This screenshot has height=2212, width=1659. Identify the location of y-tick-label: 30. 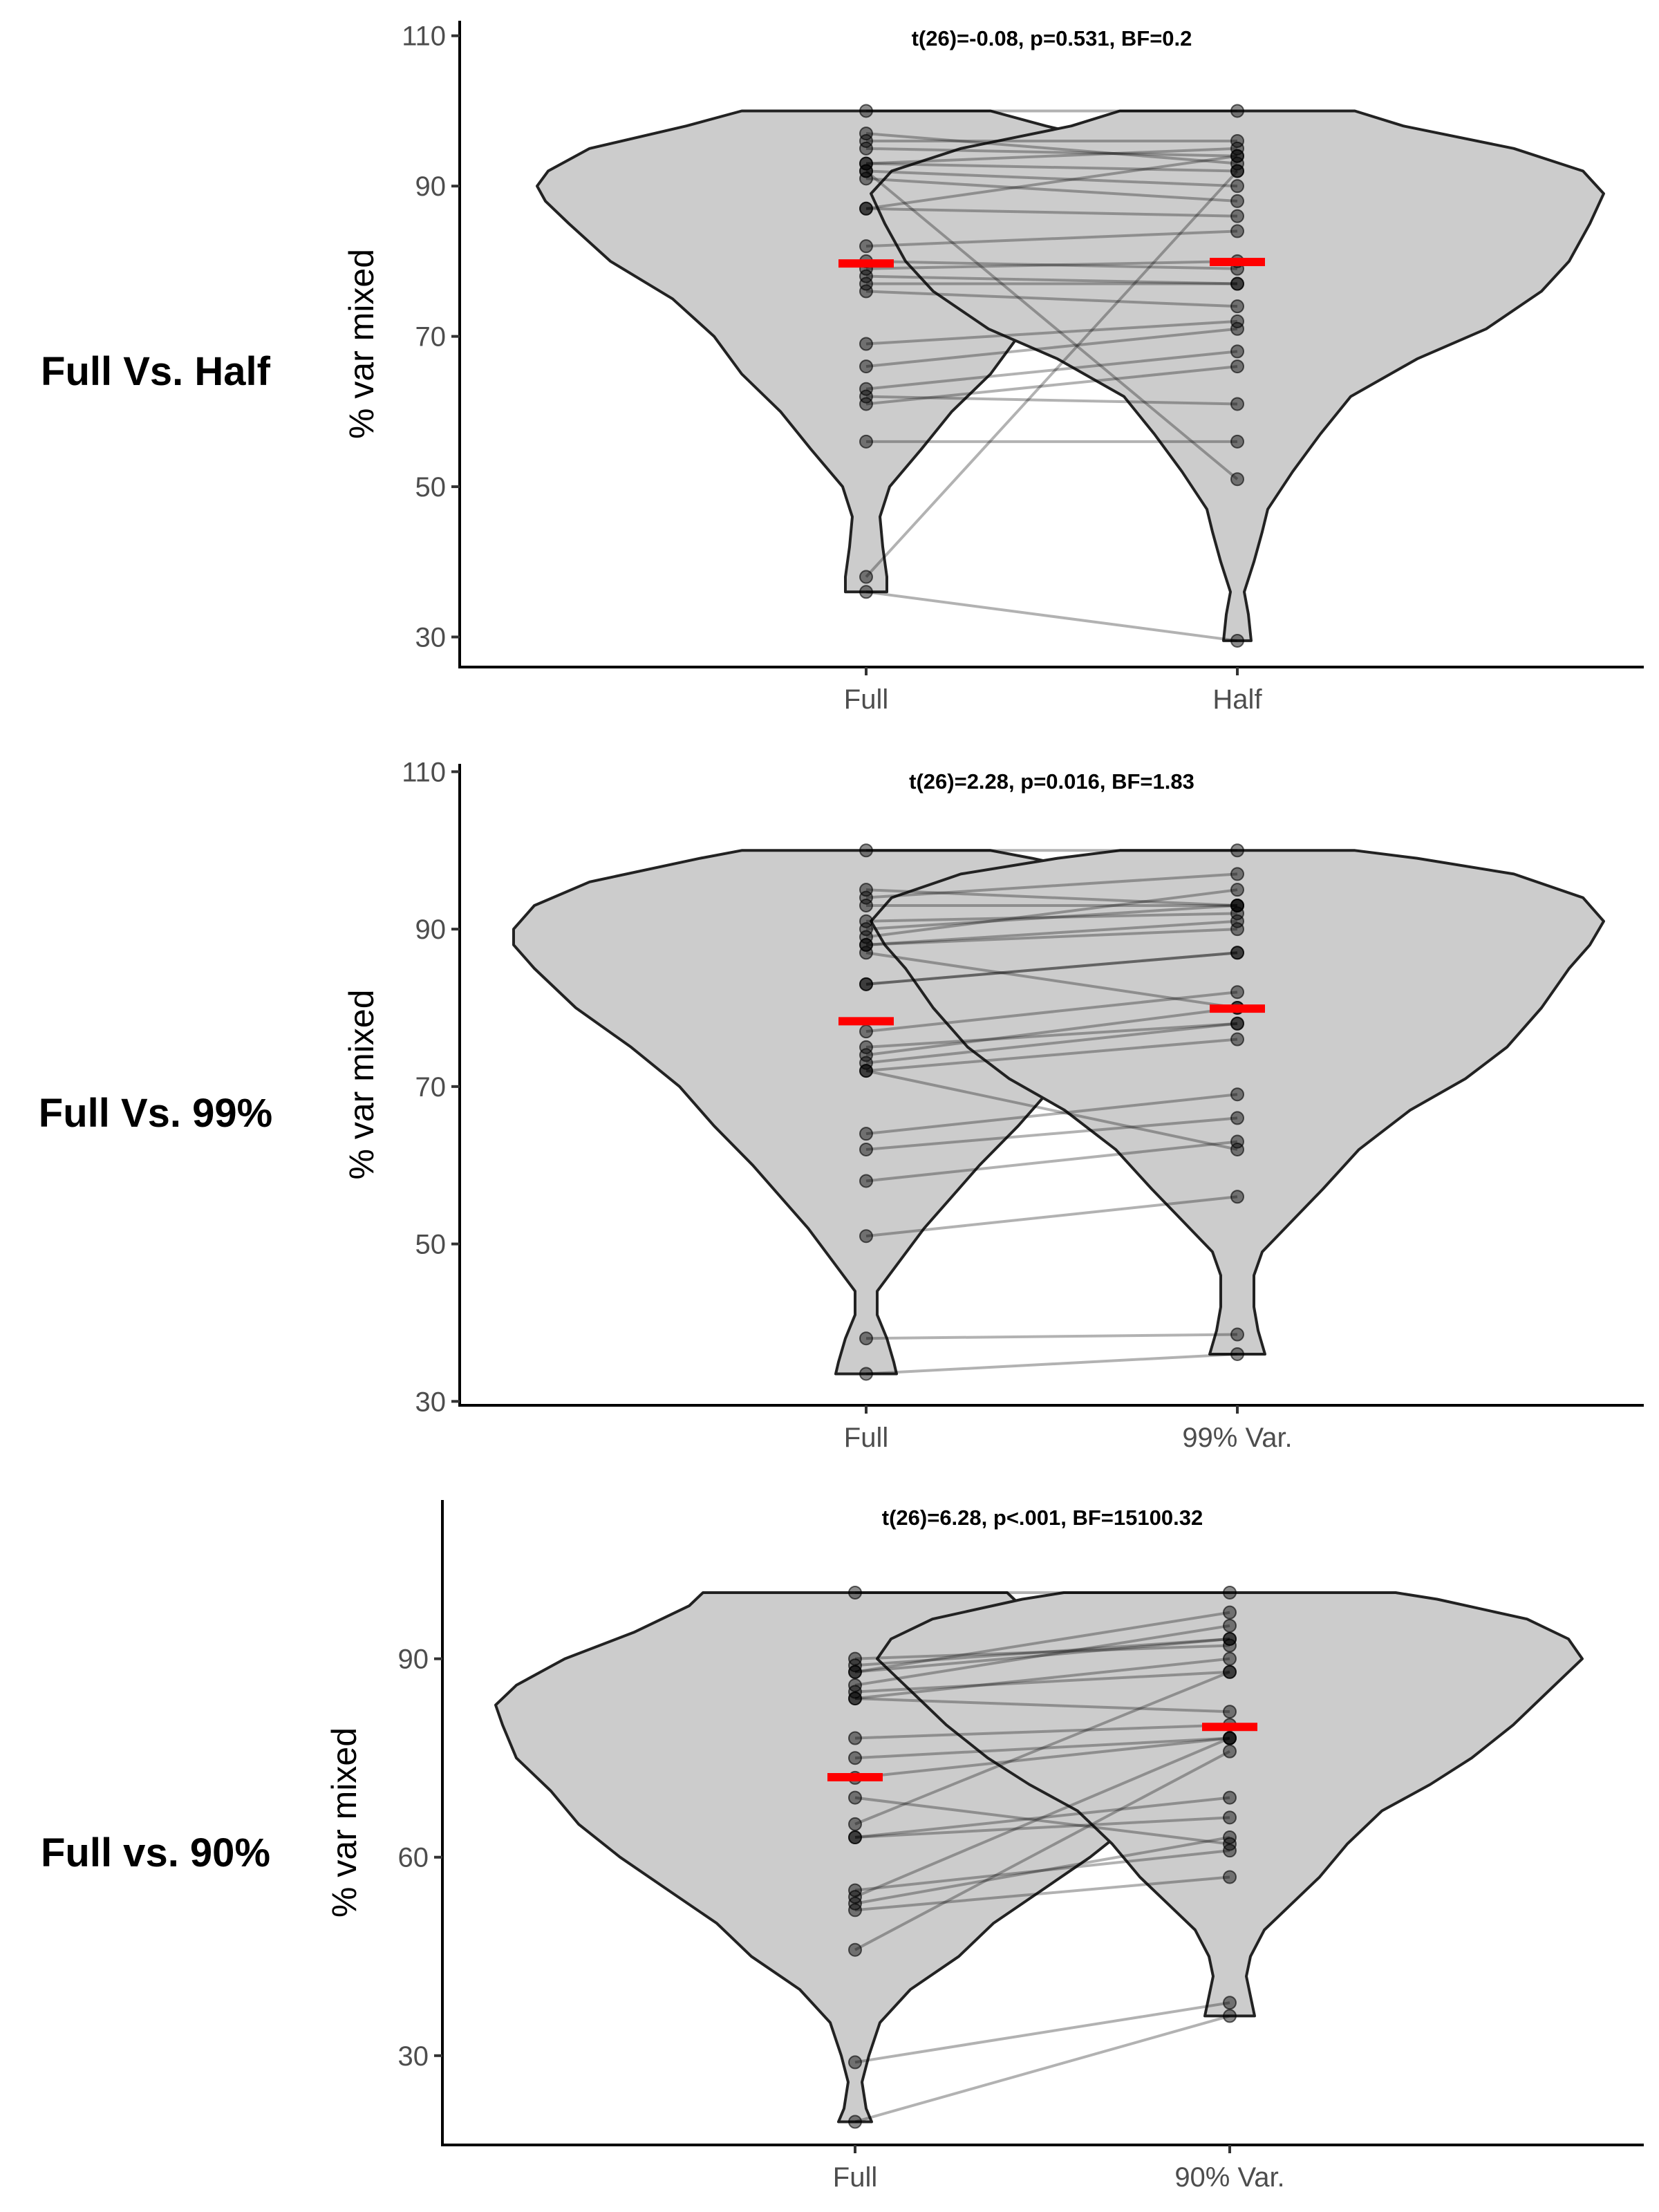
(431, 1402).